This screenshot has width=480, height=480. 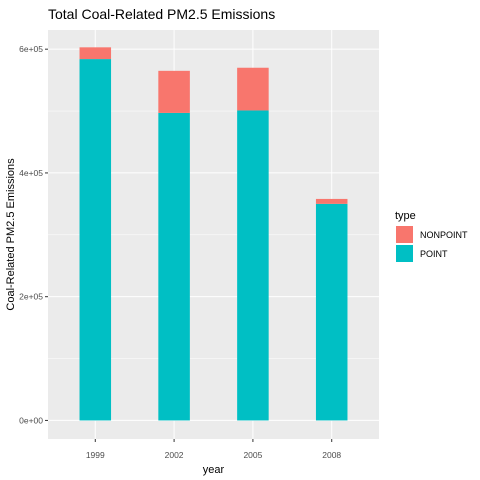 What do you see at coordinates (174, 266) in the screenshot?
I see `bar-point-2002` at bounding box center [174, 266].